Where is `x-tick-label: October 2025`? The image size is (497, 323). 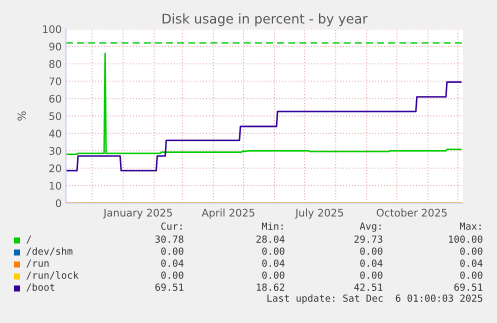
x-tick-label: October 2025 is located at coordinates (411, 212).